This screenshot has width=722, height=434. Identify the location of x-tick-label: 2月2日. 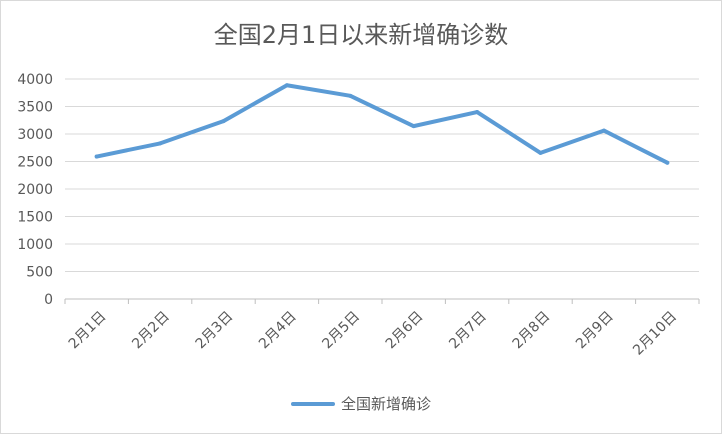
(151, 331).